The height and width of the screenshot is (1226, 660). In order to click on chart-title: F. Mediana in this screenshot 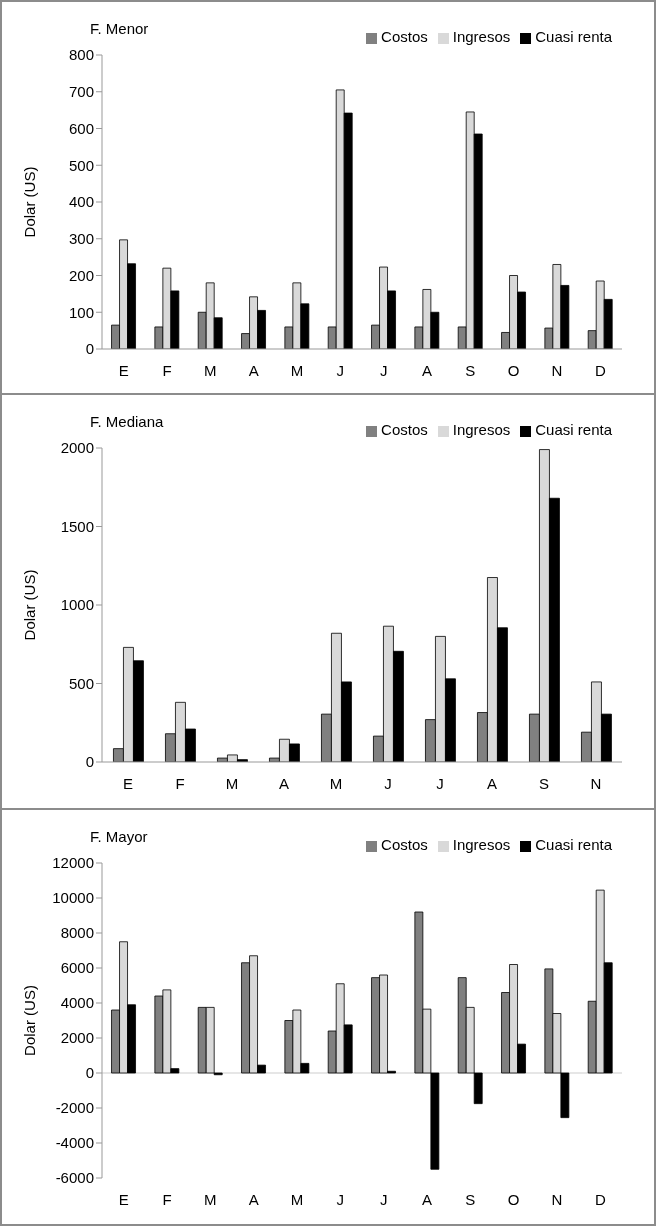, I will do `click(127, 421)`.